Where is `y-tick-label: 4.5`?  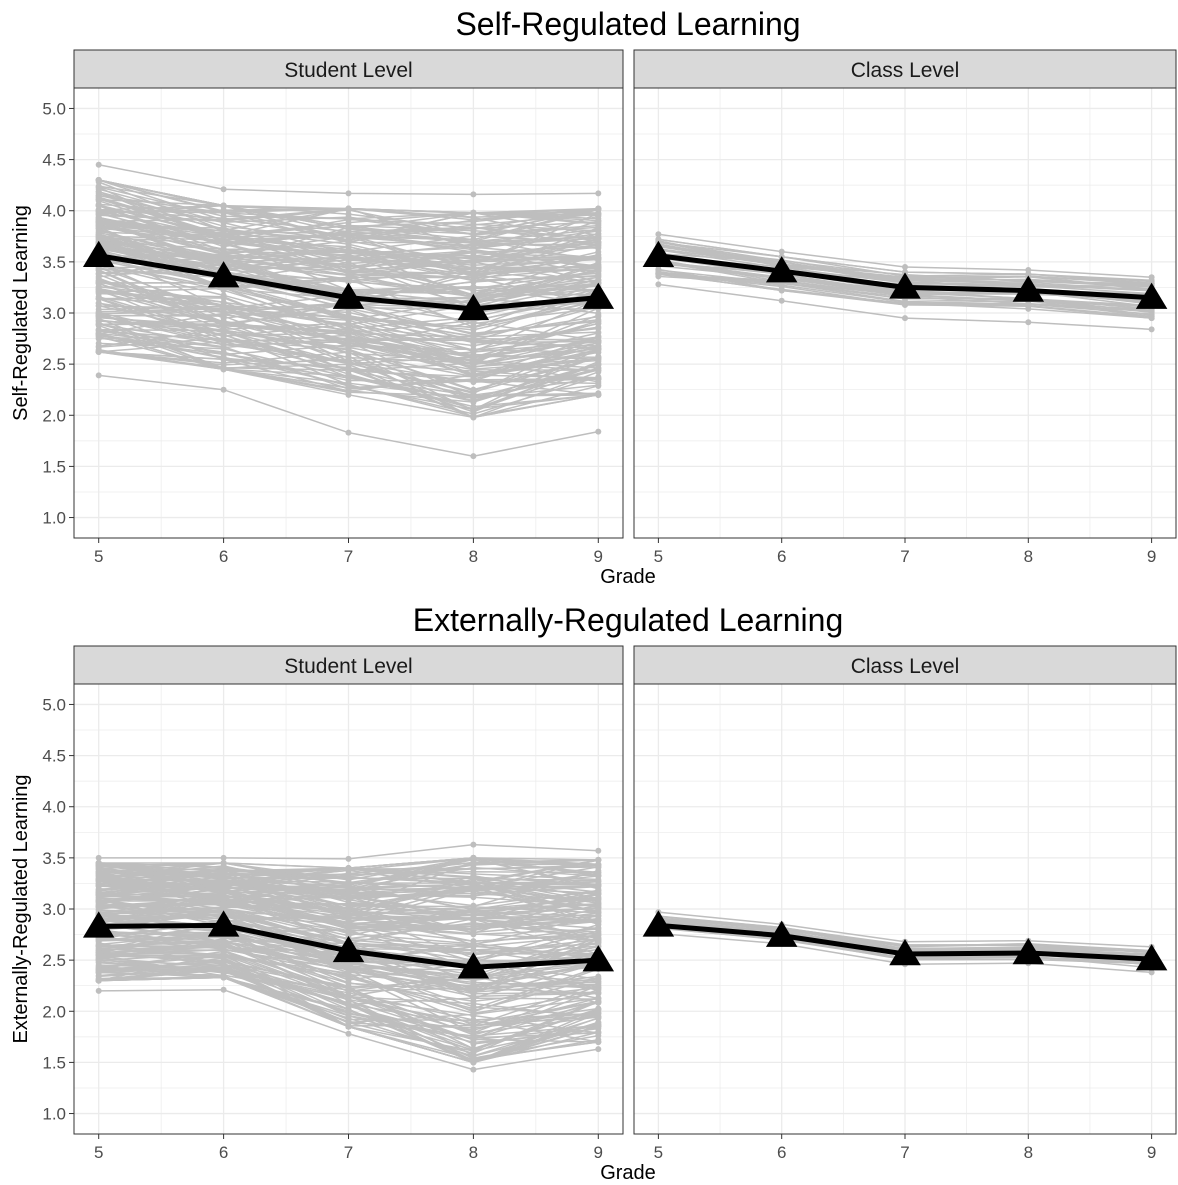 y-tick-label: 4.5 is located at coordinates (54, 160).